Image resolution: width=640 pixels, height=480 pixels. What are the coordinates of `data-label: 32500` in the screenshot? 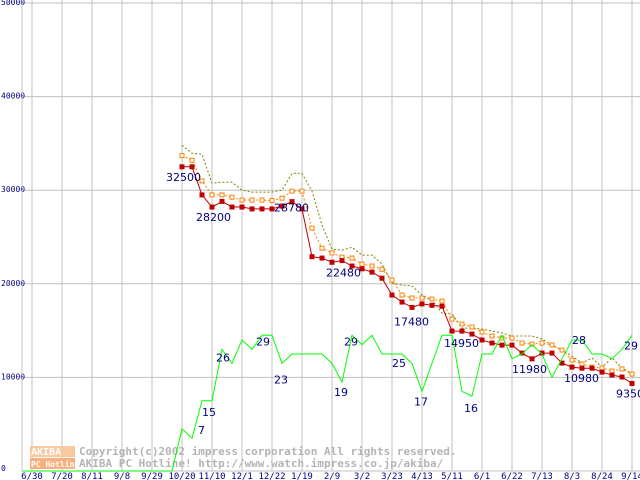 It's located at (183, 177).